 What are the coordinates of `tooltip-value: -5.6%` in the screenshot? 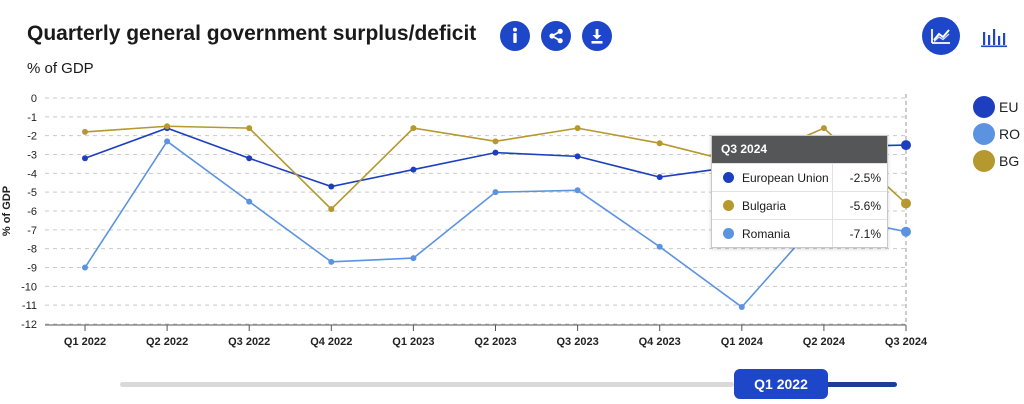 It's located at (865, 205).